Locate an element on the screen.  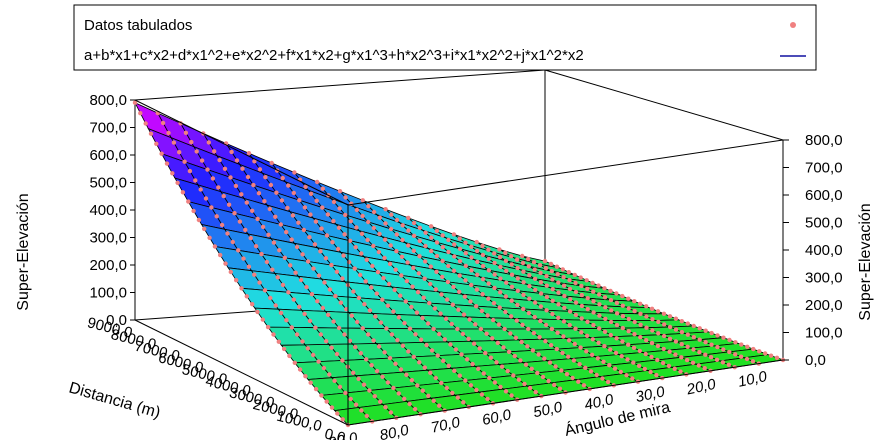
z-tick-label-right: 700,0 is located at coordinates (824, 168).